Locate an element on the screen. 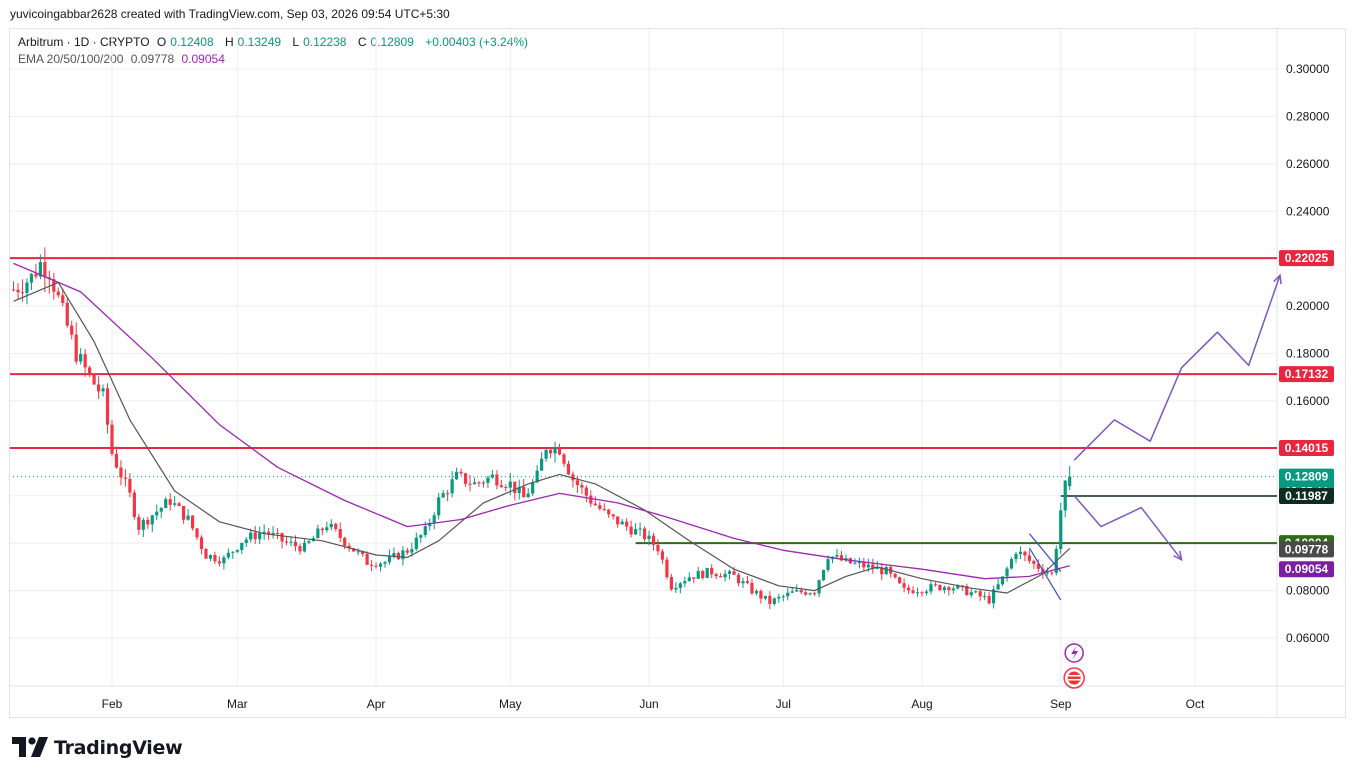 The height and width of the screenshot is (779, 1355). price-label-0.14015-box is located at coordinates (1306, 447).